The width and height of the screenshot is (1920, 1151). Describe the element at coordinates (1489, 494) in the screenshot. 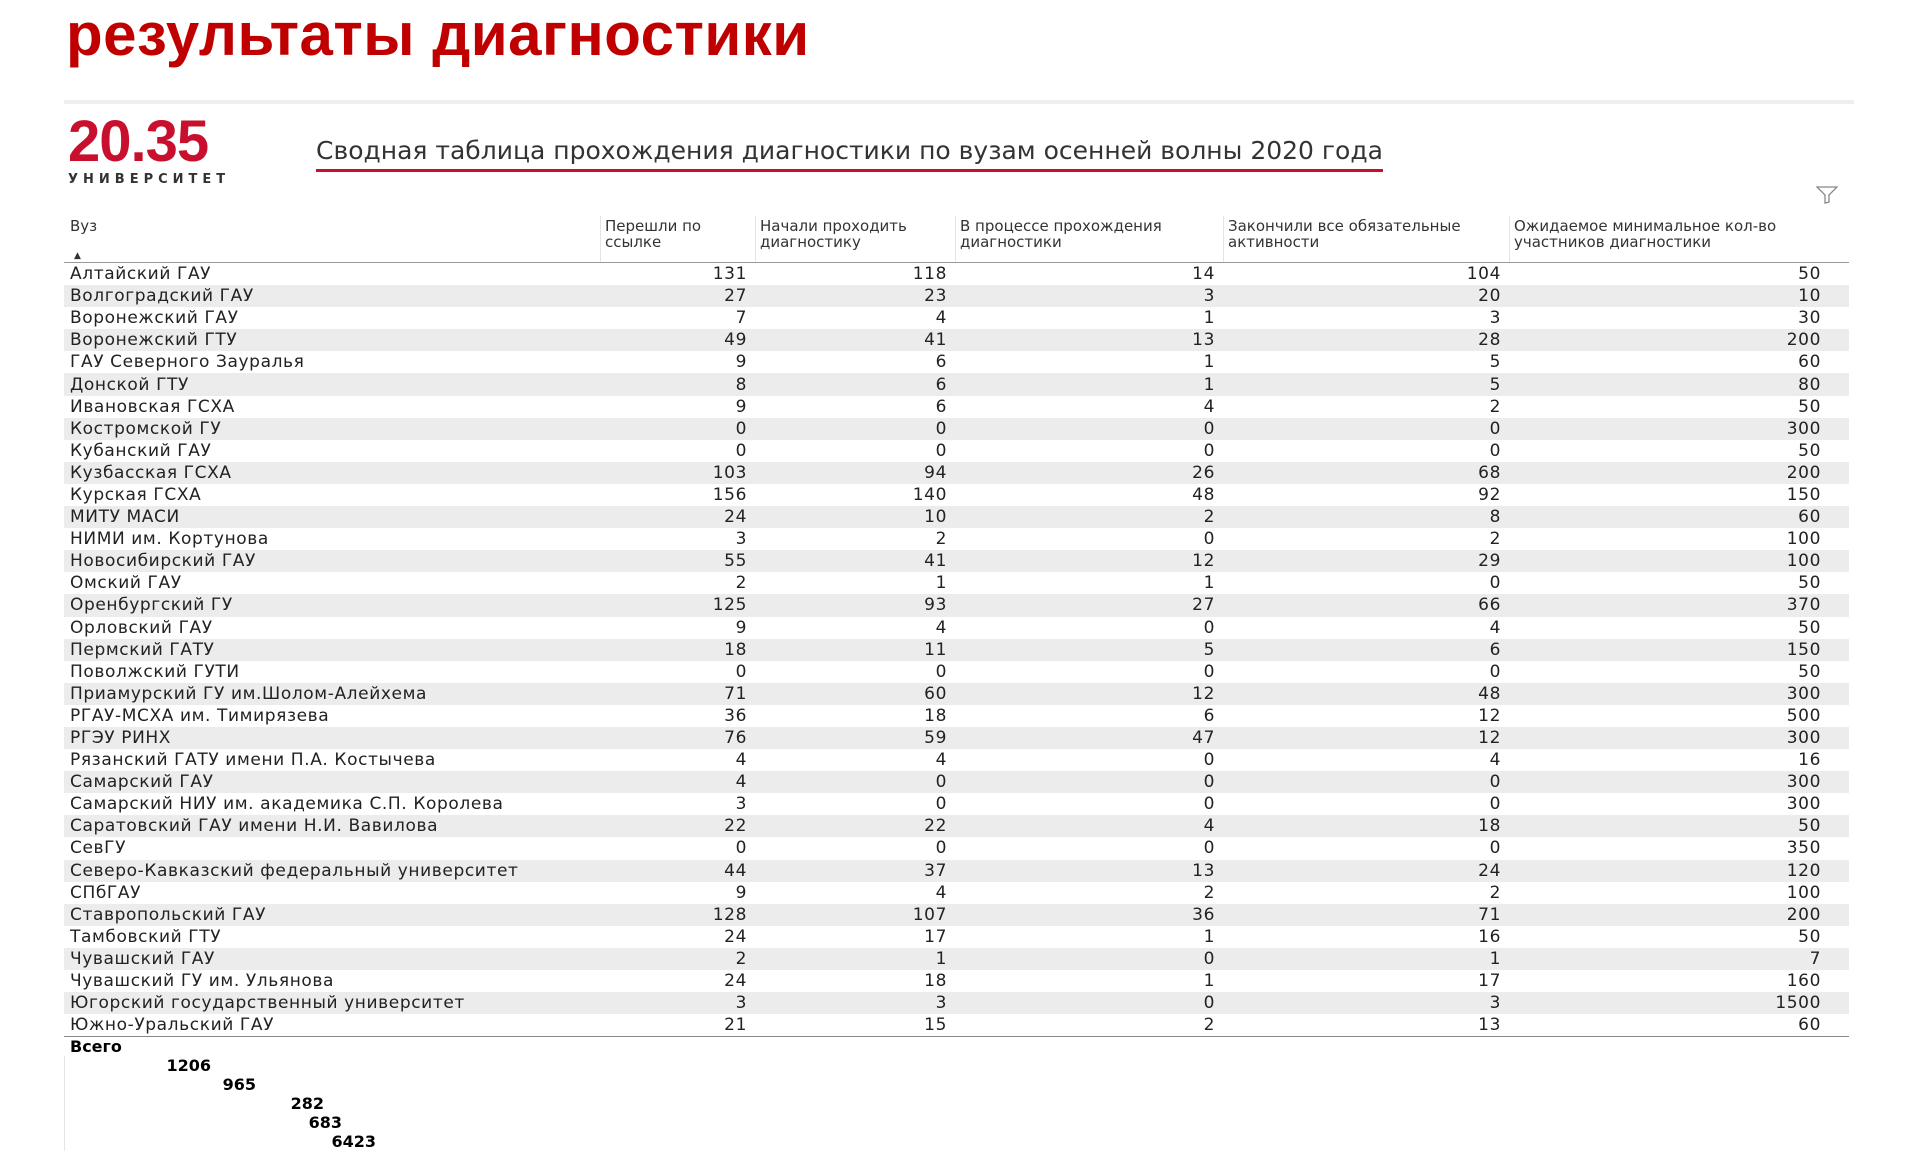

I see `value-cell: 92` at that location.